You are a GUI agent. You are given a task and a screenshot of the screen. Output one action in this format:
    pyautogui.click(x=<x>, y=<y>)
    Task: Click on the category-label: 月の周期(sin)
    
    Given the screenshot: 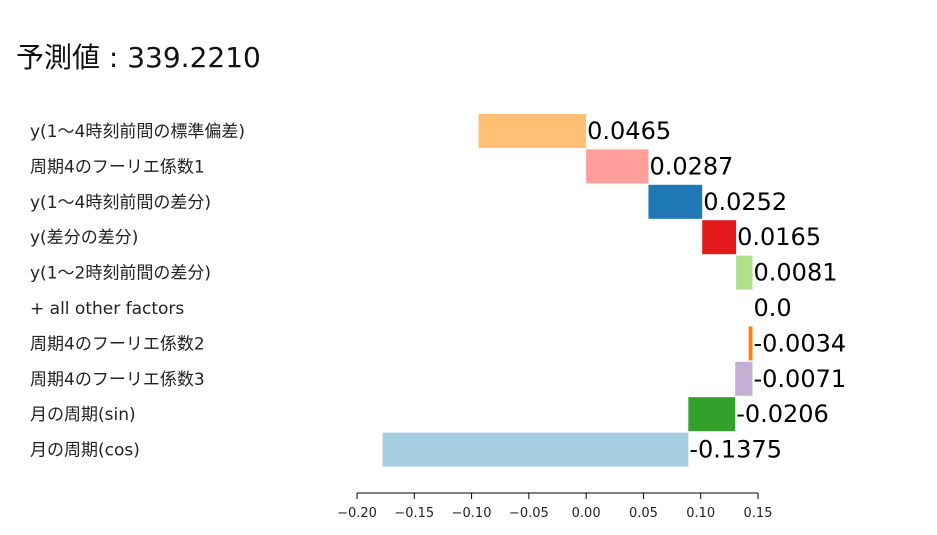 What is the action you would take?
    pyautogui.click(x=83, y=415)
    